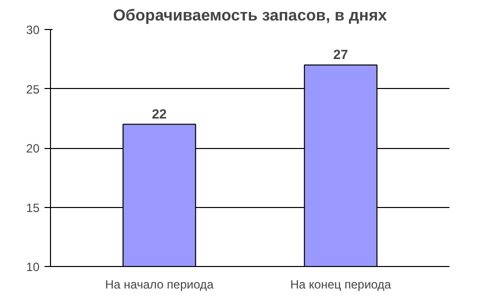 The width and height of the screenshot is (493, 298). I want to click on y-tick-label: 30, so click(33, 30).